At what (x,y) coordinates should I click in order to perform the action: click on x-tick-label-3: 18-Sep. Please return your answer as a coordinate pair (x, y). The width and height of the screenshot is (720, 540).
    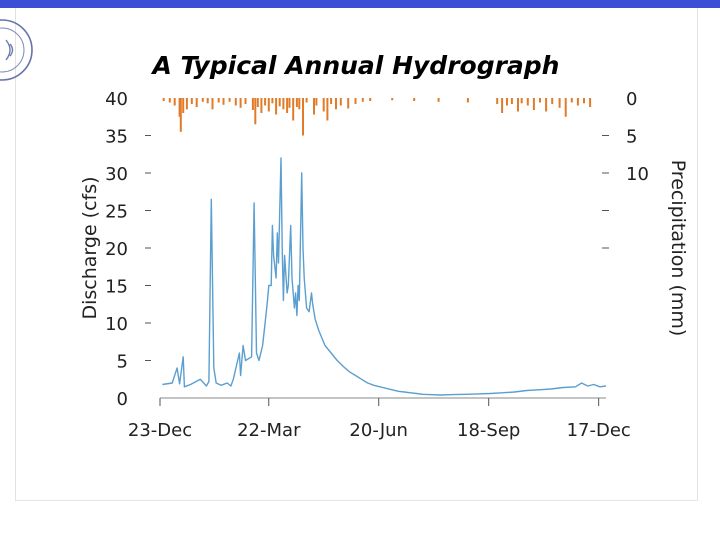
    Looking at the image, I should click on (488, 430).